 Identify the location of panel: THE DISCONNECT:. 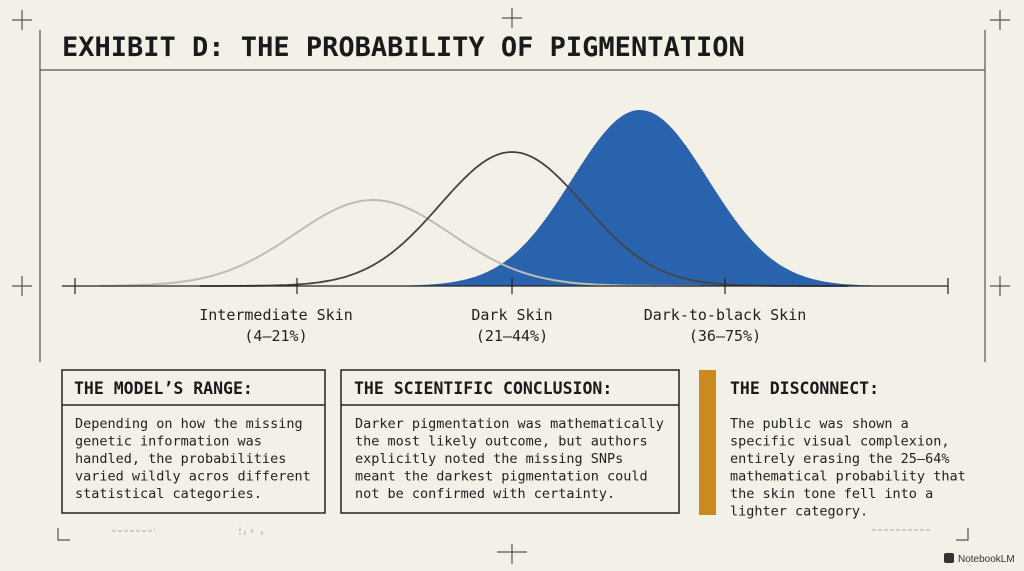
(789, 442).